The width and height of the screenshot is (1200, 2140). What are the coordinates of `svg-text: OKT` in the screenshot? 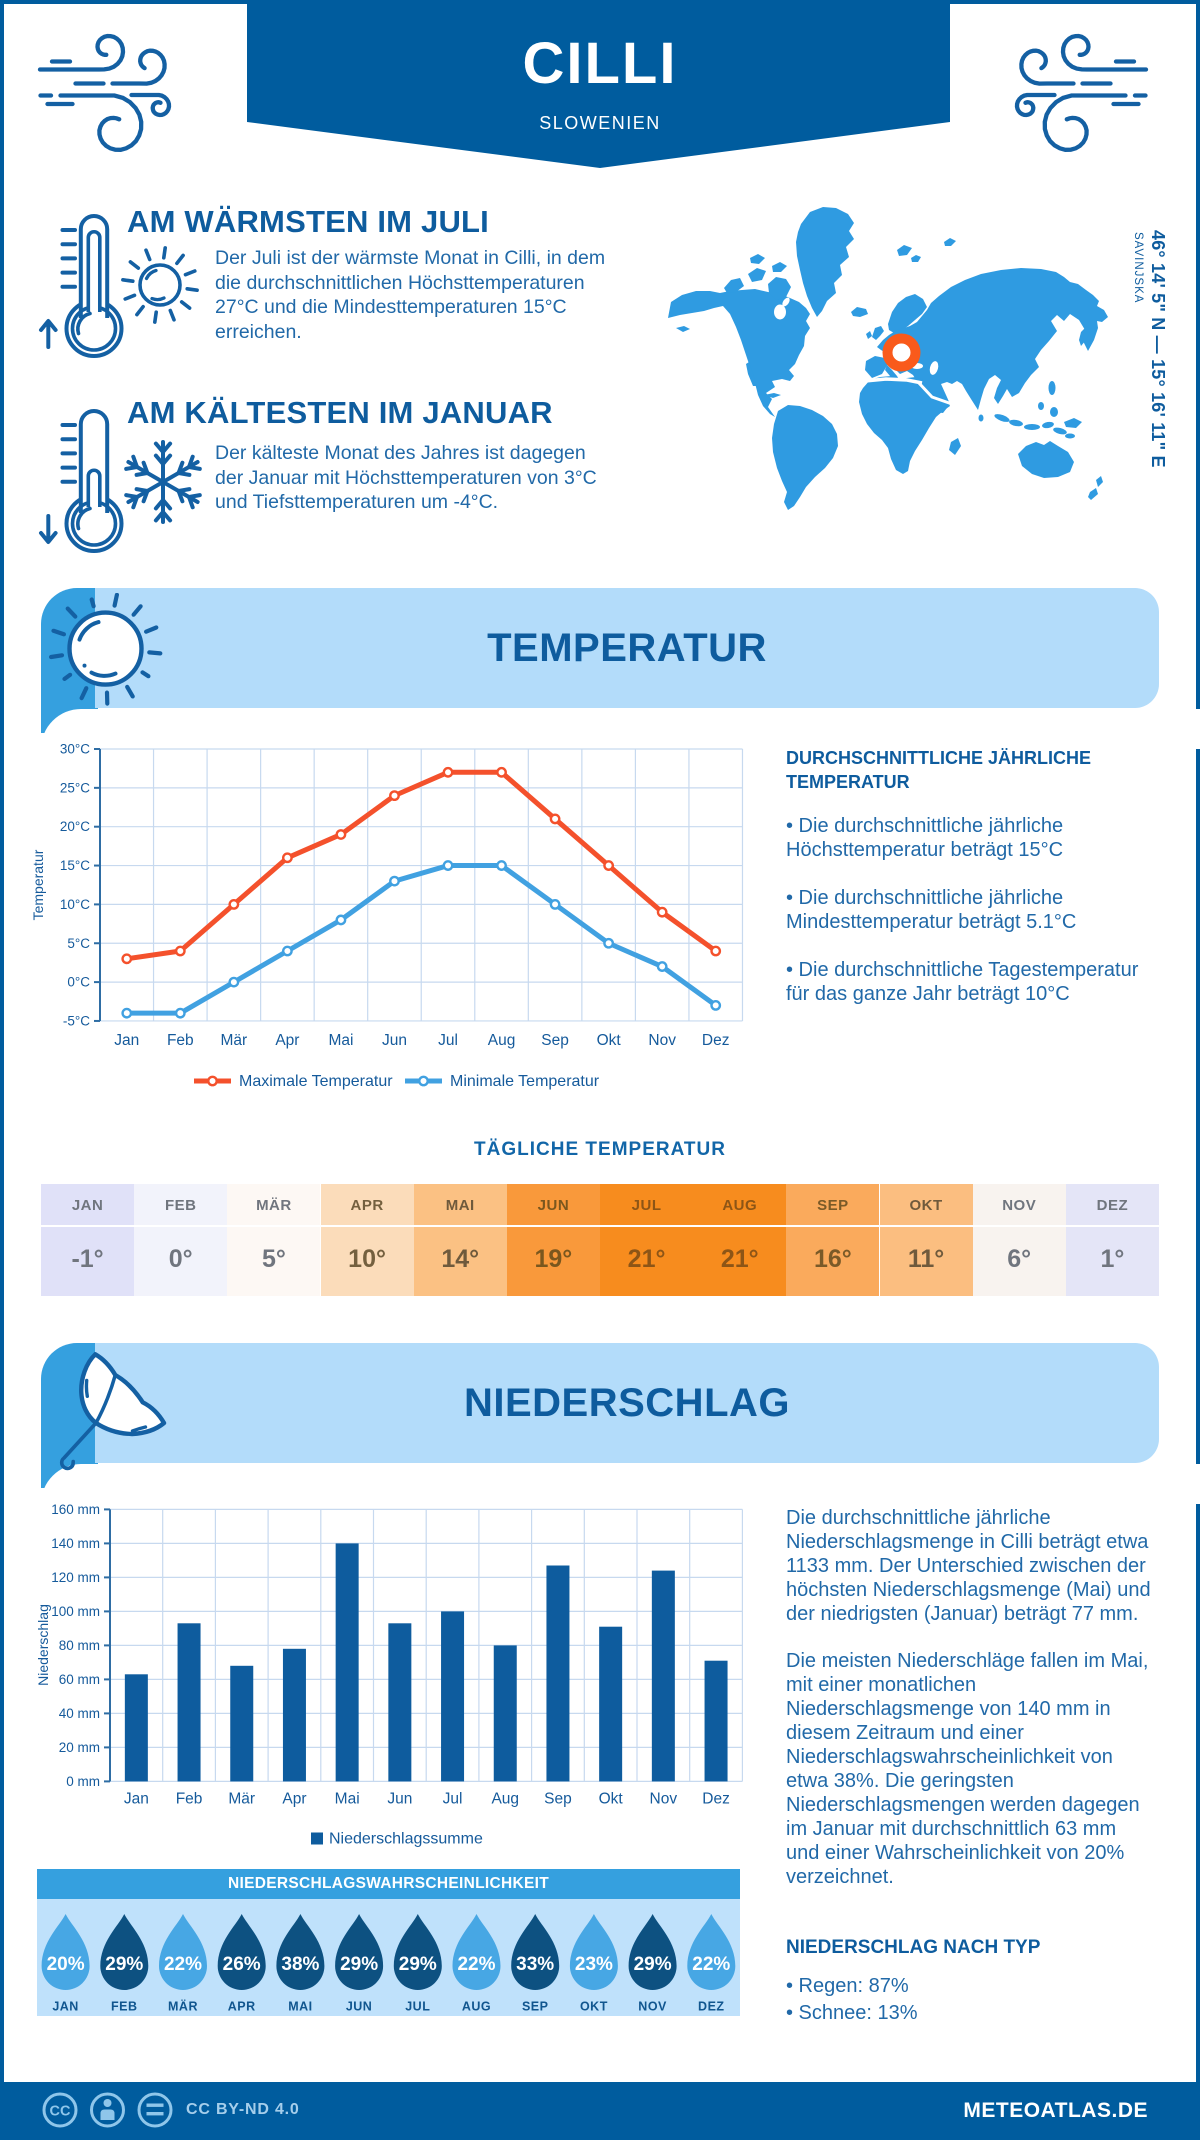 It's located at (594, 2007).